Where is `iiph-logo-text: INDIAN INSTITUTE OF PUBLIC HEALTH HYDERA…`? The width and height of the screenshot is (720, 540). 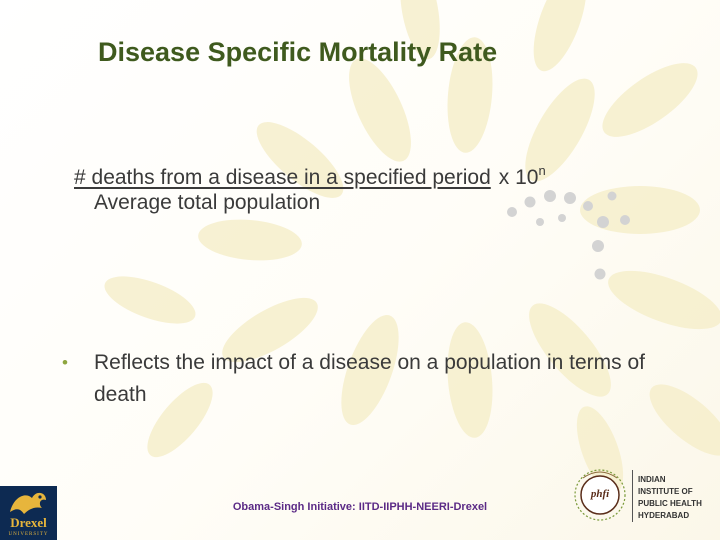
iiph-logo-text: INDIAN INSTITUTE OF PUBLIC HEALTH HYDERA… is located at coordinates (670, 497).